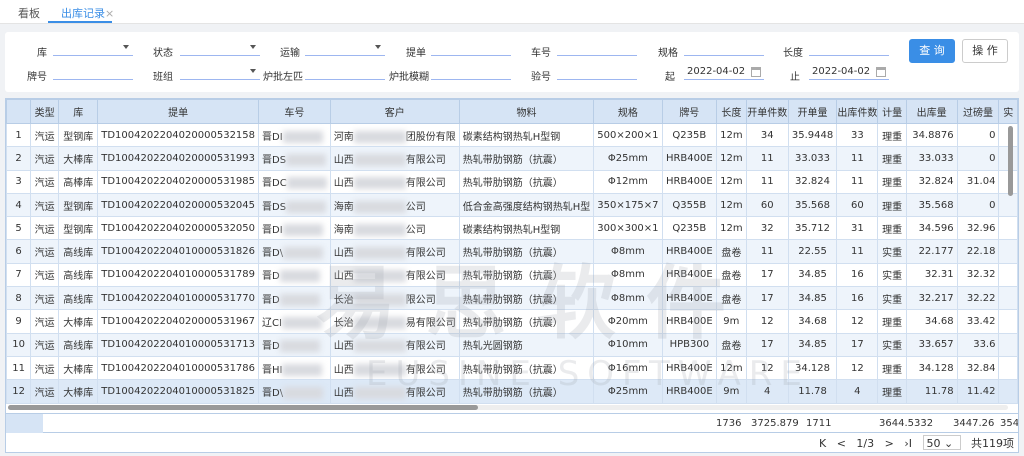 The width and height of the screenshot is (1024, 456). What do you see at coordinates (1008, 251) in the screenshot?
I see `table-cell` at bounding box center [1008, 251].